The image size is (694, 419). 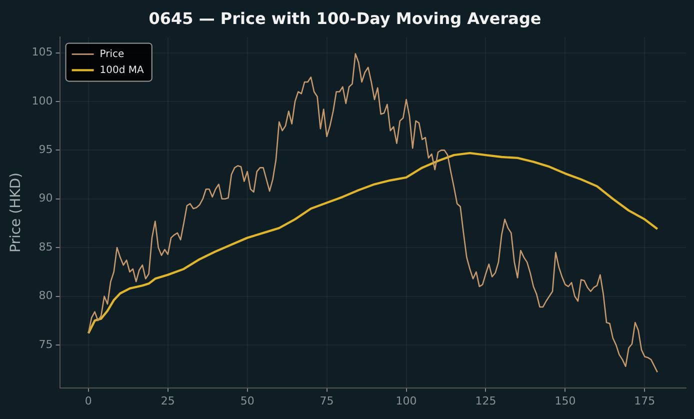 I want to click on x-tick-label: 0, so click(x=88, y=401).